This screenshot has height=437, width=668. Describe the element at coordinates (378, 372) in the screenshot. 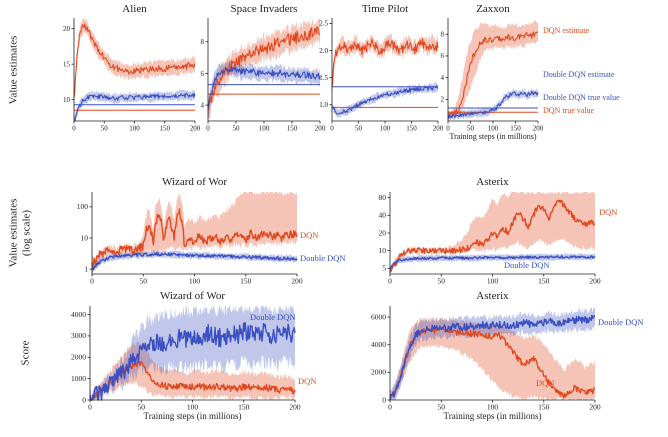

I see `asterix_score-y-tick-label: 2000` at that location.